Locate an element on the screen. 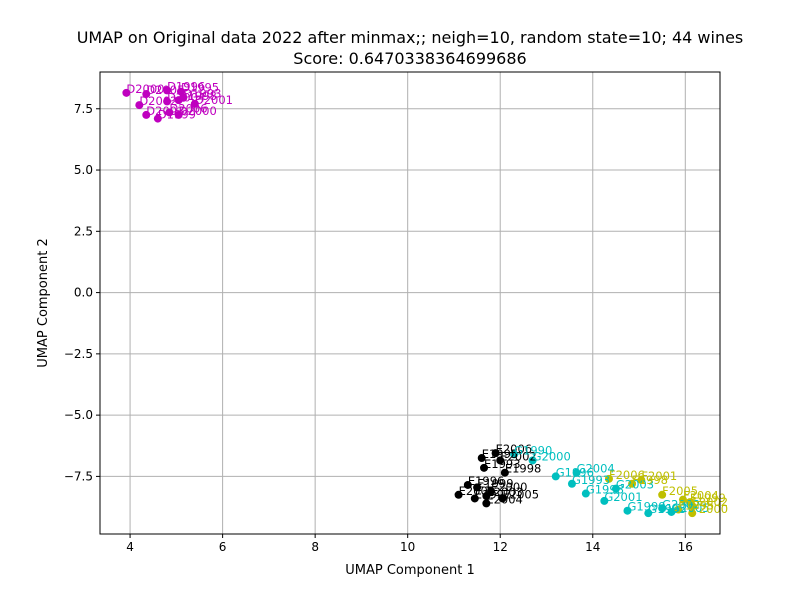  point-label: F2000 is located at coordinates (710, 509).